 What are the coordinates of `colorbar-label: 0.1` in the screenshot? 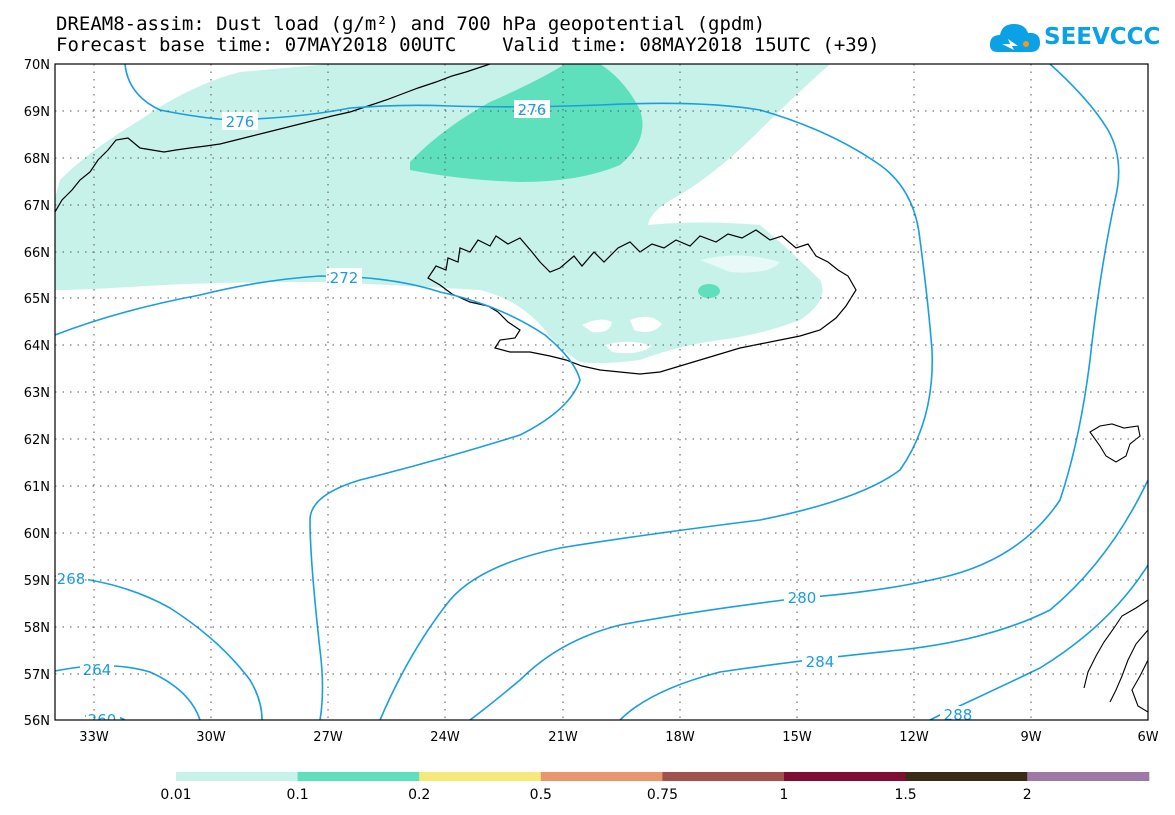 It's located at (297, 795).